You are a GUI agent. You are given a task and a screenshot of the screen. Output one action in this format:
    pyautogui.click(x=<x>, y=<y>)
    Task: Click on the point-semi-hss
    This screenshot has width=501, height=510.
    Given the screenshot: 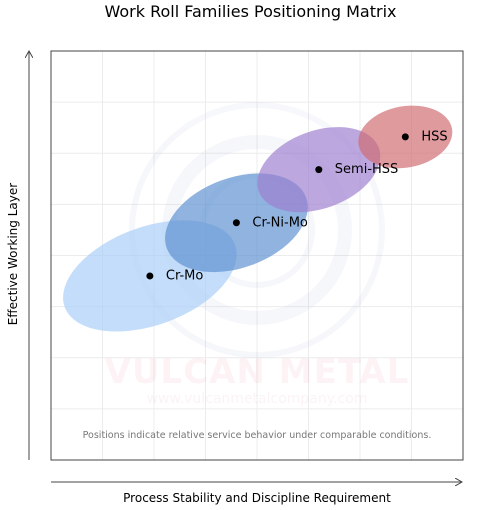 What is the action you would take?
    pyautogui.click(x=319, y=170)
    